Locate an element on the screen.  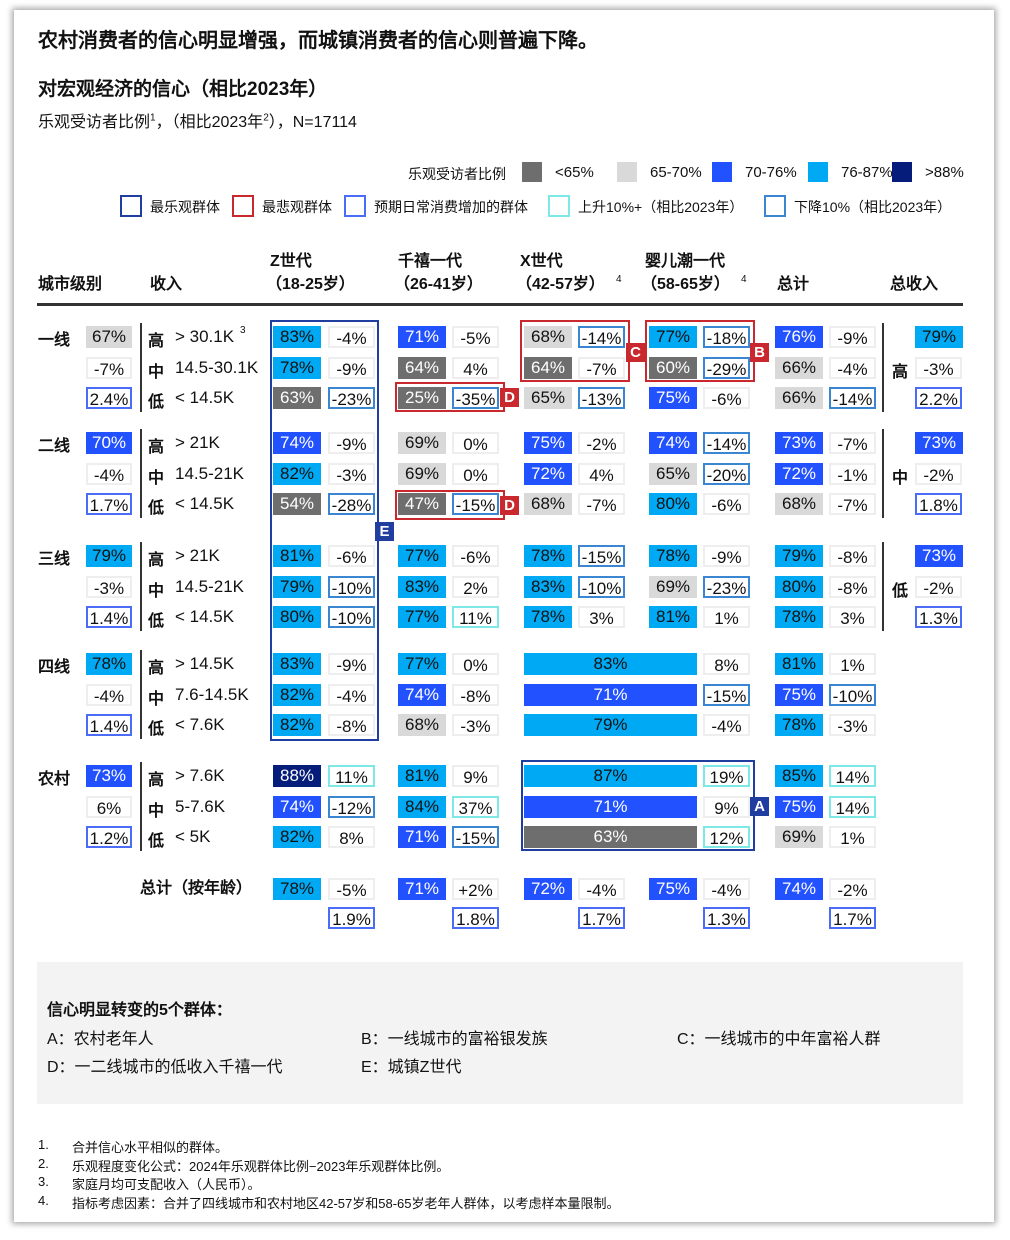
age-total-spend: 1.8% is located at coordinates (475, 918).